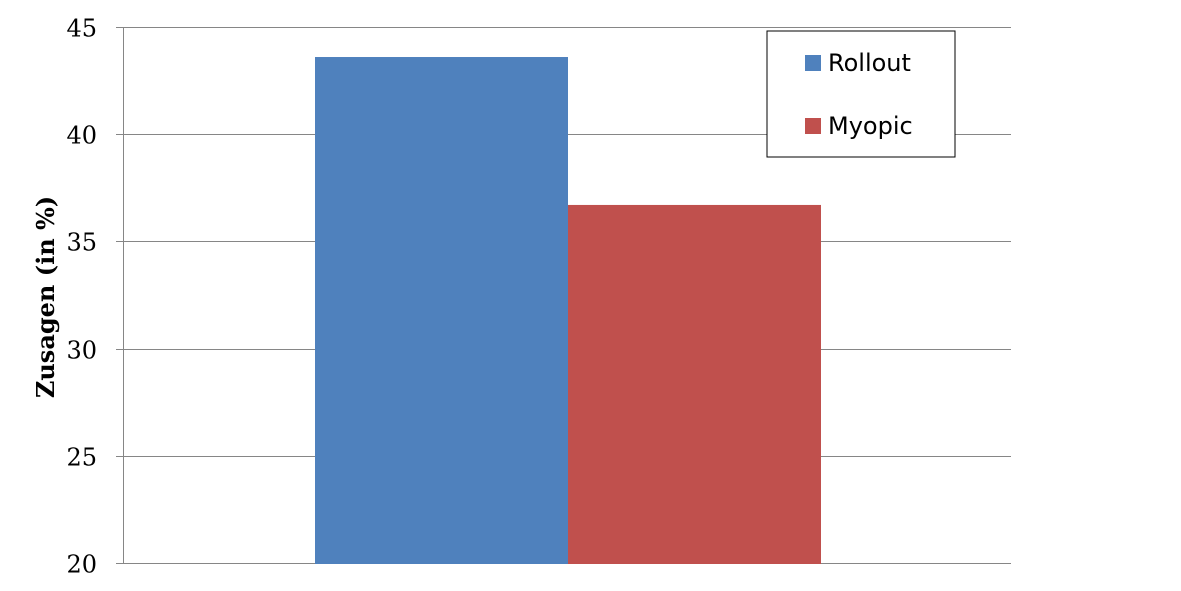  Describe the element at coordinates (45, 297) in the screenshot. I see `y-axis-title: Zusagen (in %)` at that location.